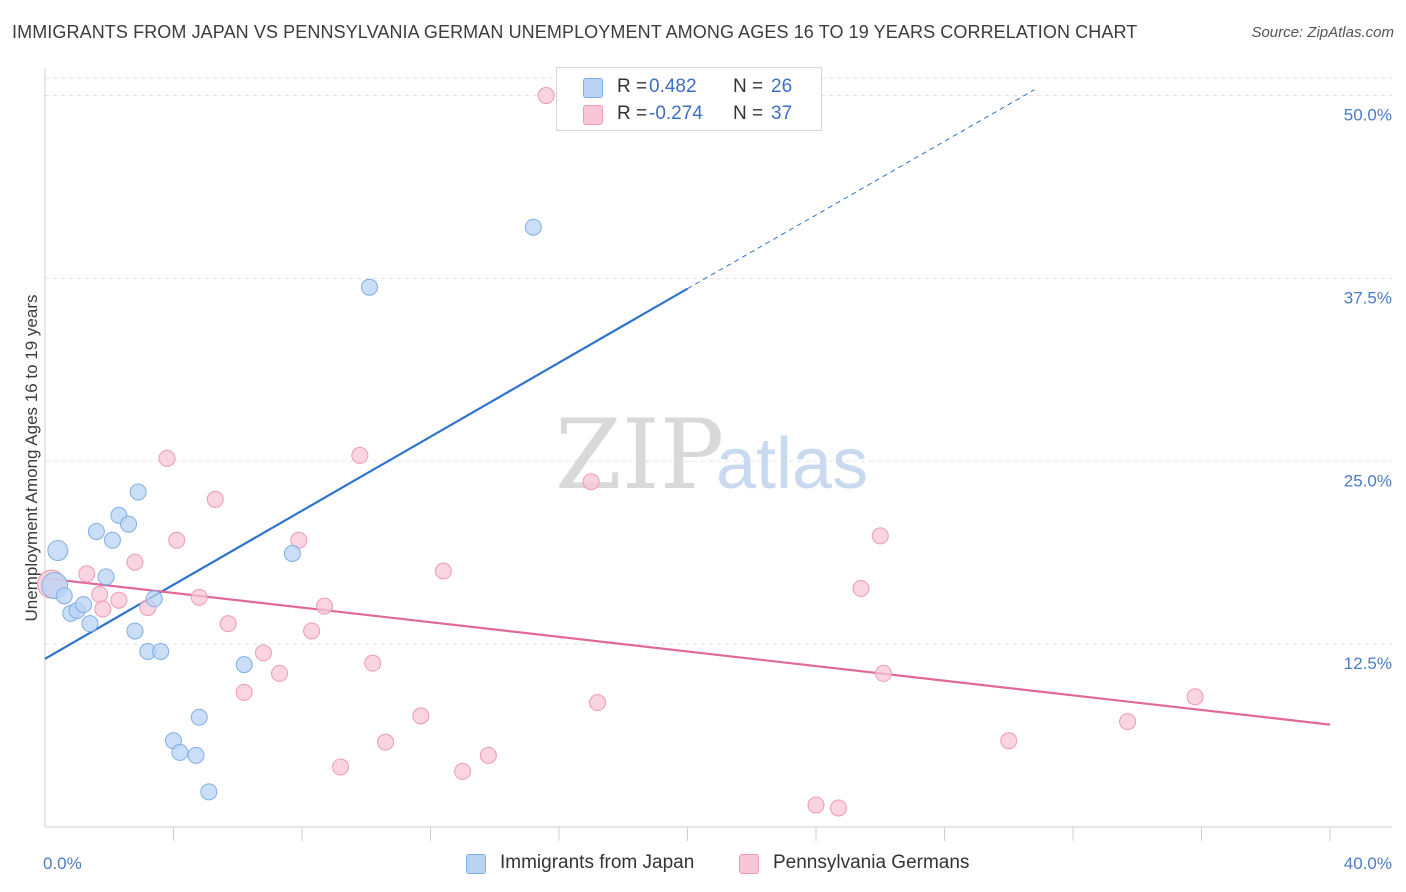  Describe the element at coordinates (871, 862) in the screenshot. I see `bottom-legend-label-pennsylvania: Pennsylvania Germans` at that location.